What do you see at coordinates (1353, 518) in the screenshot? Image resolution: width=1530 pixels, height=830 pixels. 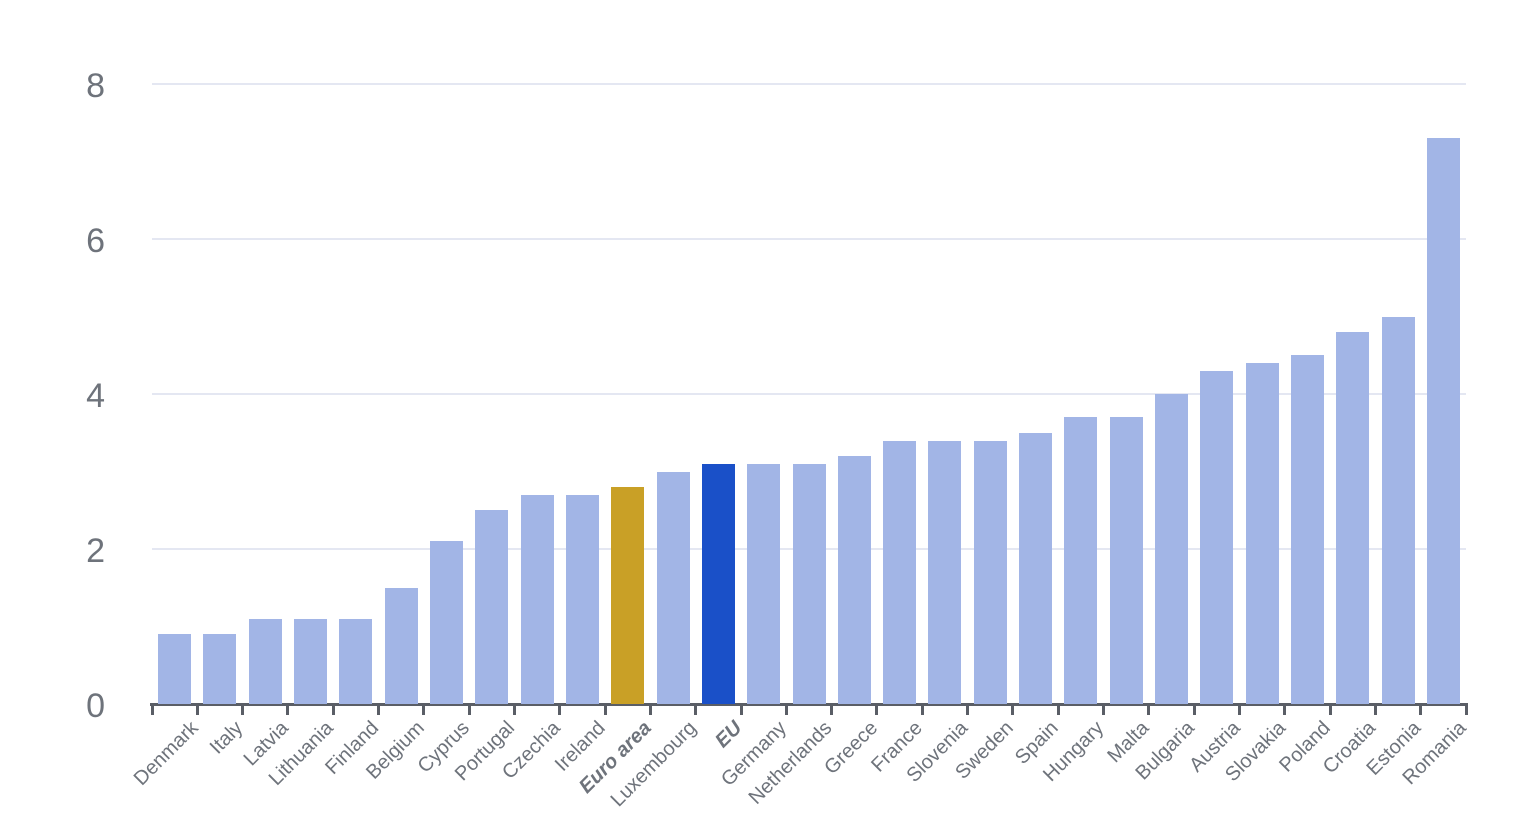 I see `bar-croatia` at bounding box center [1353, 518].